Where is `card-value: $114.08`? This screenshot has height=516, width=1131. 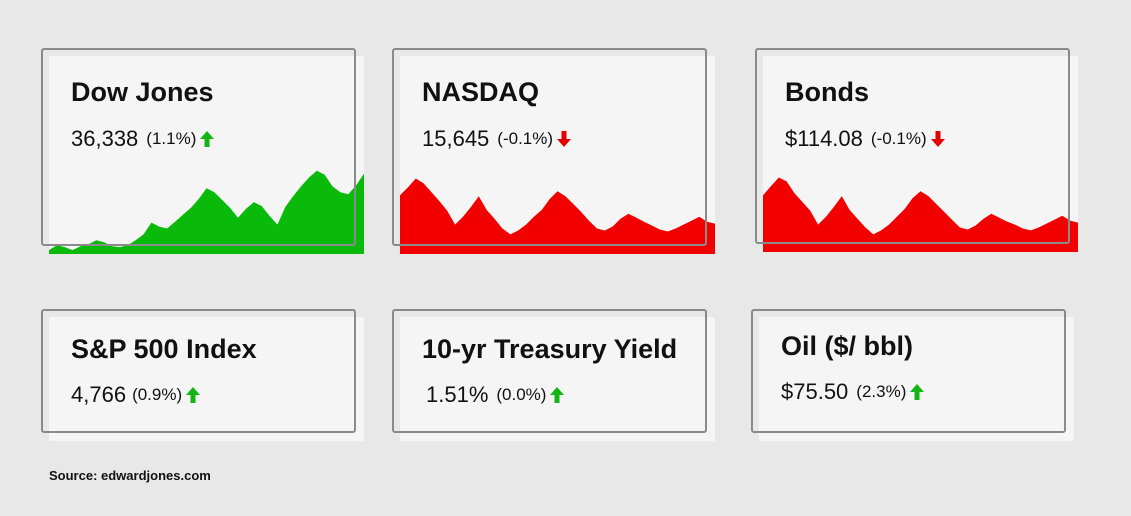
card-value: $114.08 is located at coordinates (824, 138).